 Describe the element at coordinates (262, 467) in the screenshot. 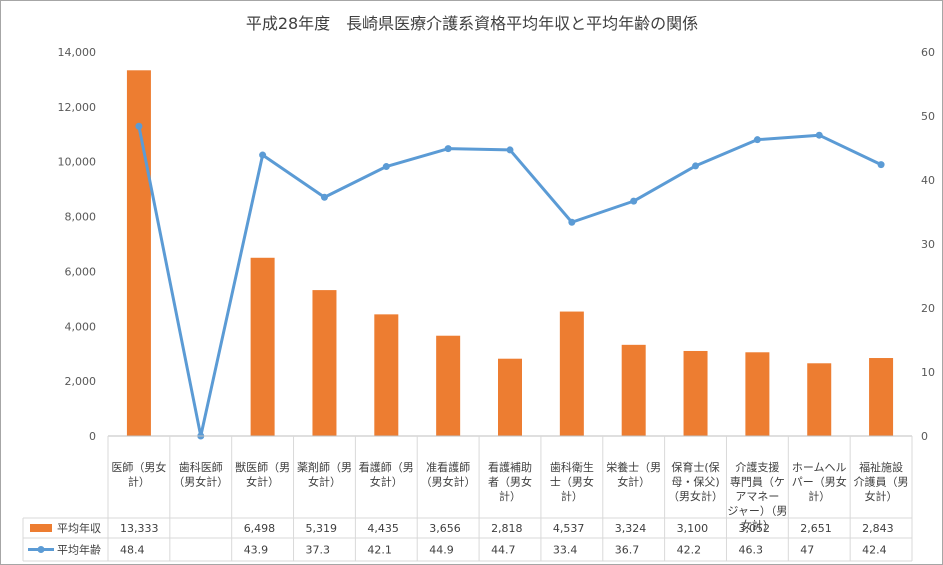

I see `category-label: 獣医師（男` at that location.